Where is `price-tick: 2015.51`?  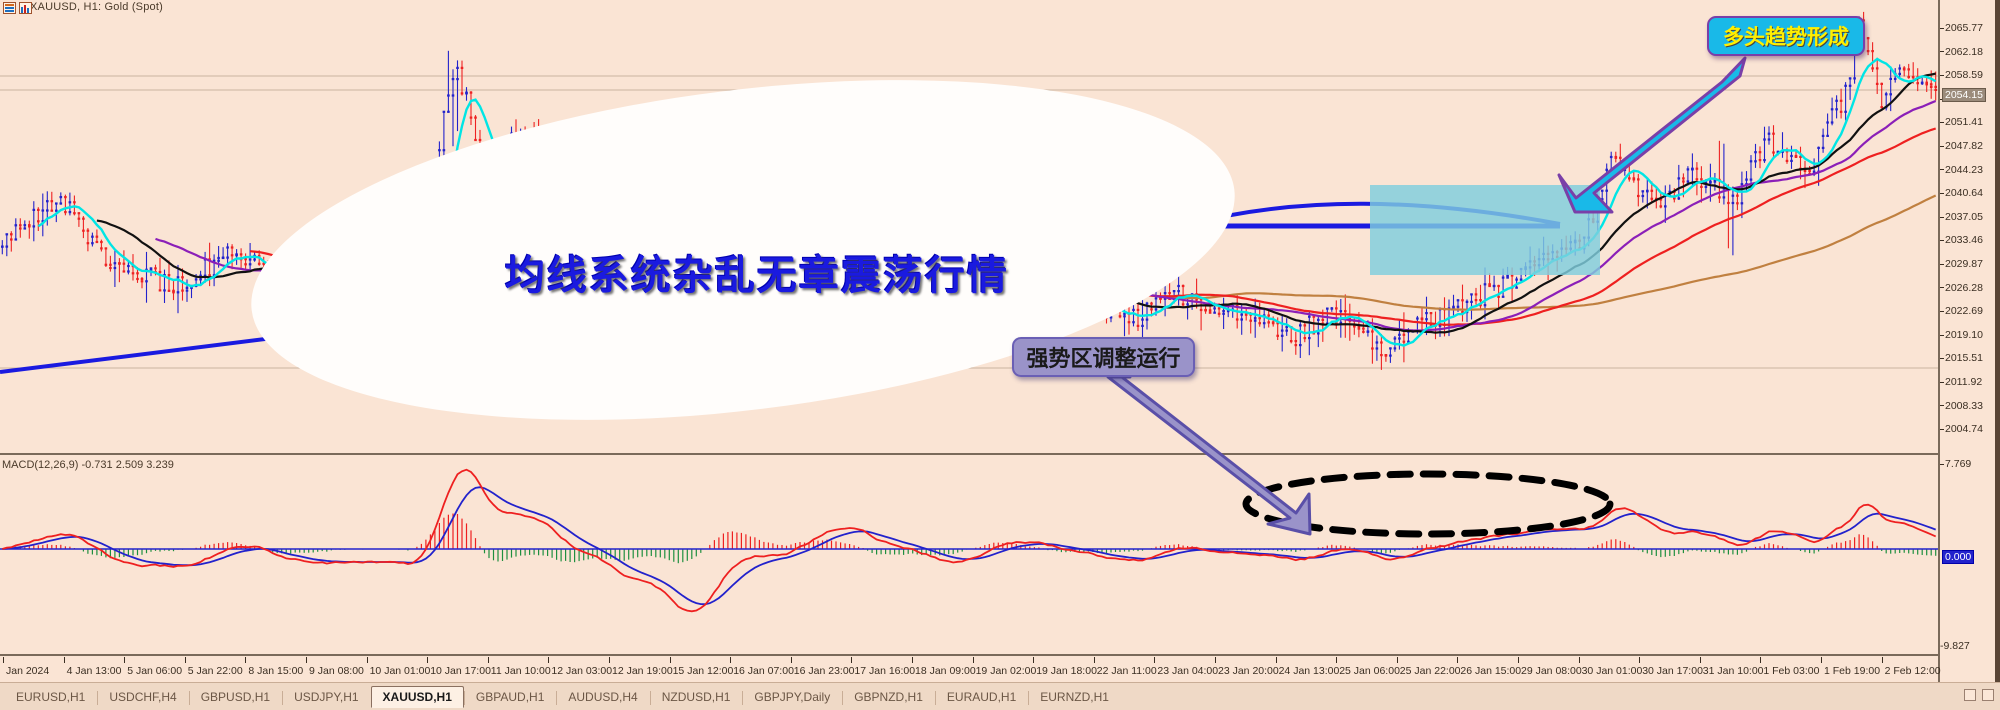 price-tick: 2015.51 is located at coordinates (1970, 358).